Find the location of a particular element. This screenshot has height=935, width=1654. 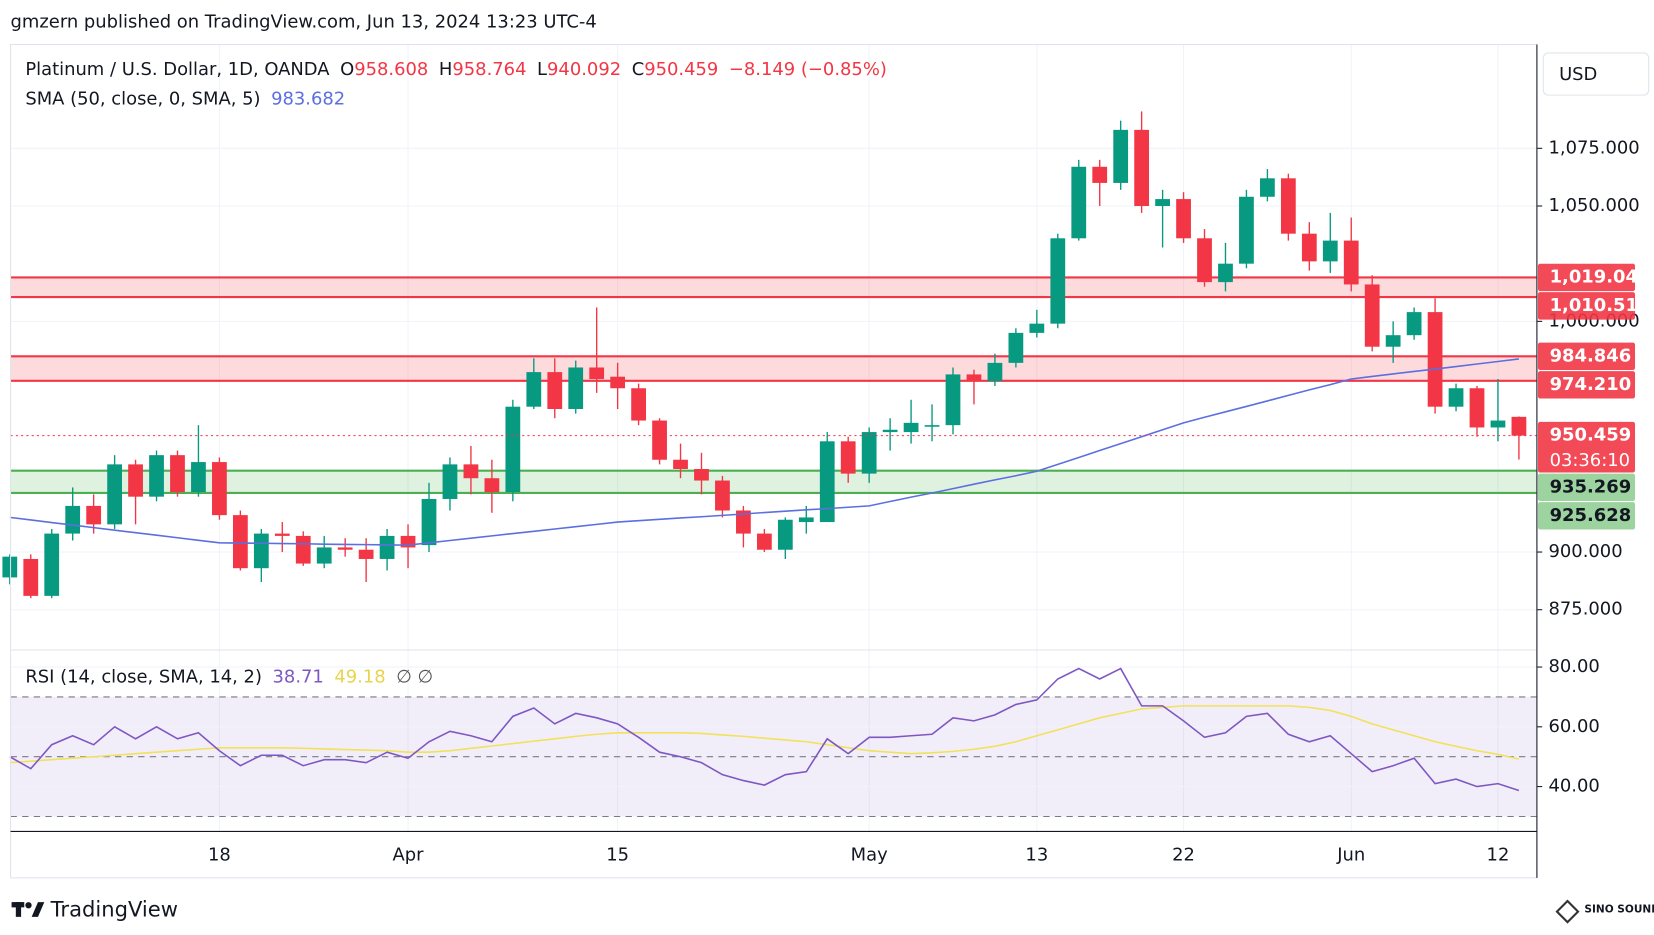

currency-label: USD is located at coordinates (1578, 74).